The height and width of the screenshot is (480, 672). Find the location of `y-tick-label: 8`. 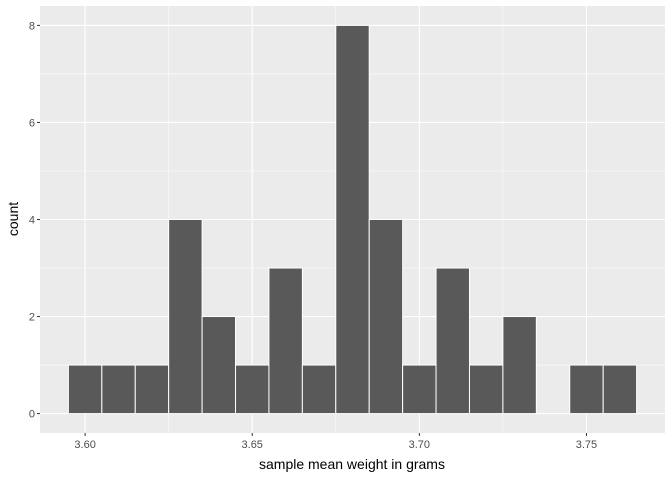

y-tick-label: 8 is located at coordinates (32, 26).